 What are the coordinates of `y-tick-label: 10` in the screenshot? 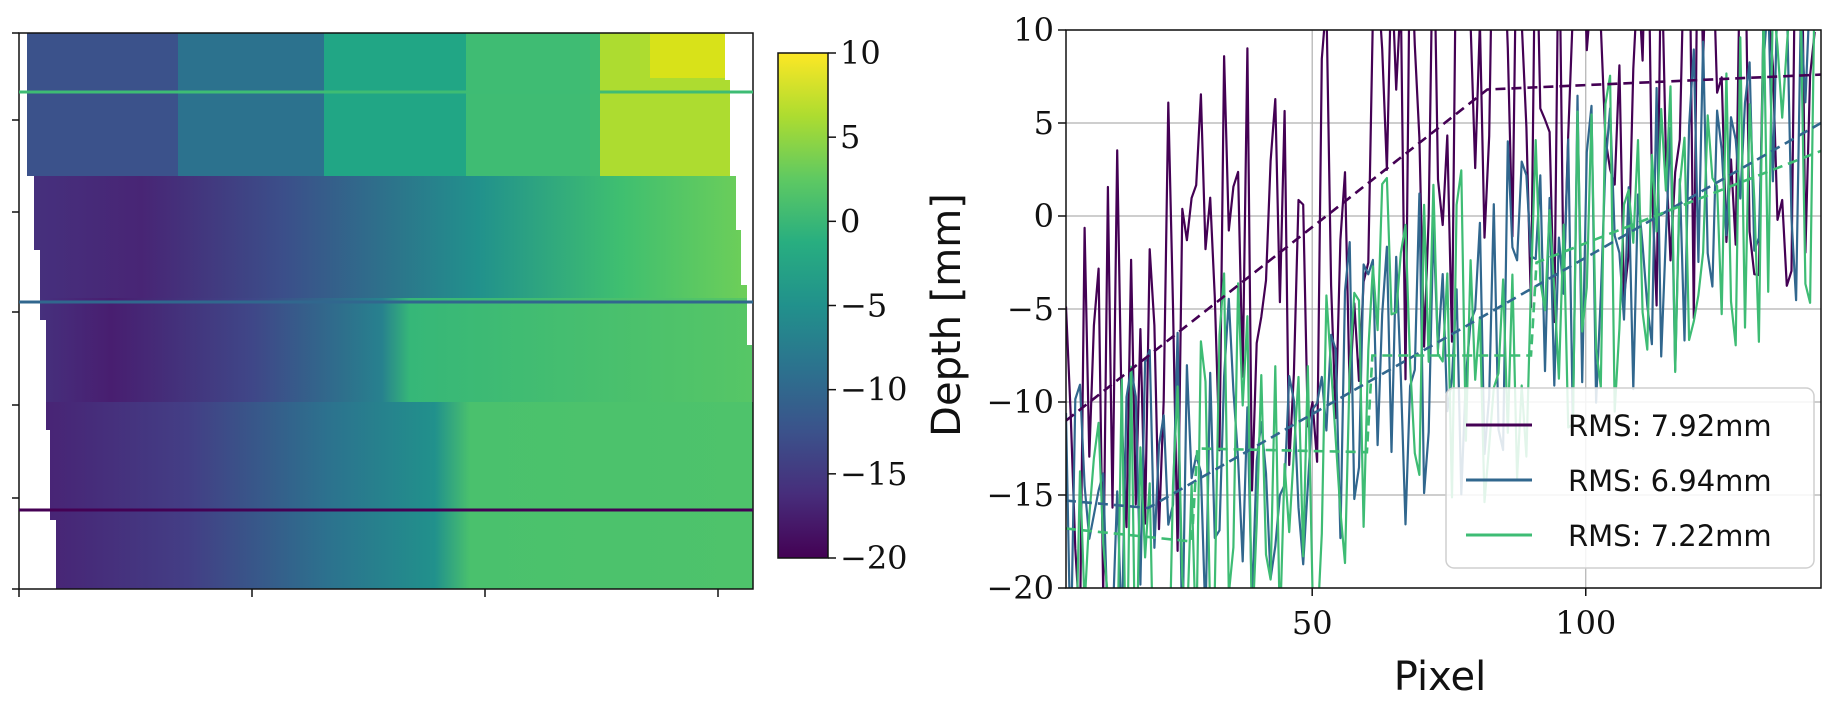 It's located at (1033, 30).